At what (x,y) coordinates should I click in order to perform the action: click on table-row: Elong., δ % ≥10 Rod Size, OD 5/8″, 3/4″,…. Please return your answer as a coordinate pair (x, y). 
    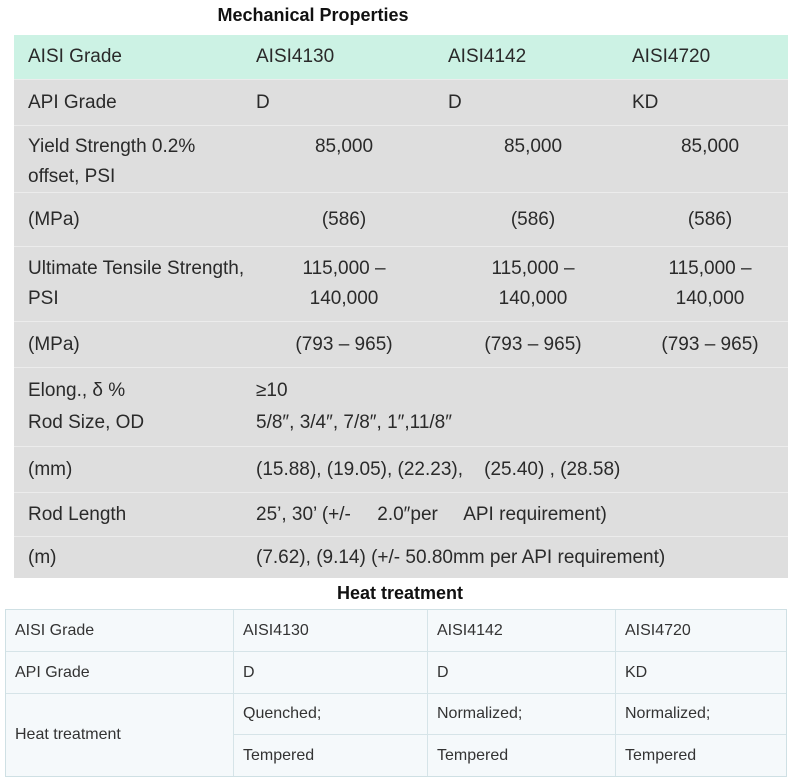
    Looking at the image, I should click on (401, 406).